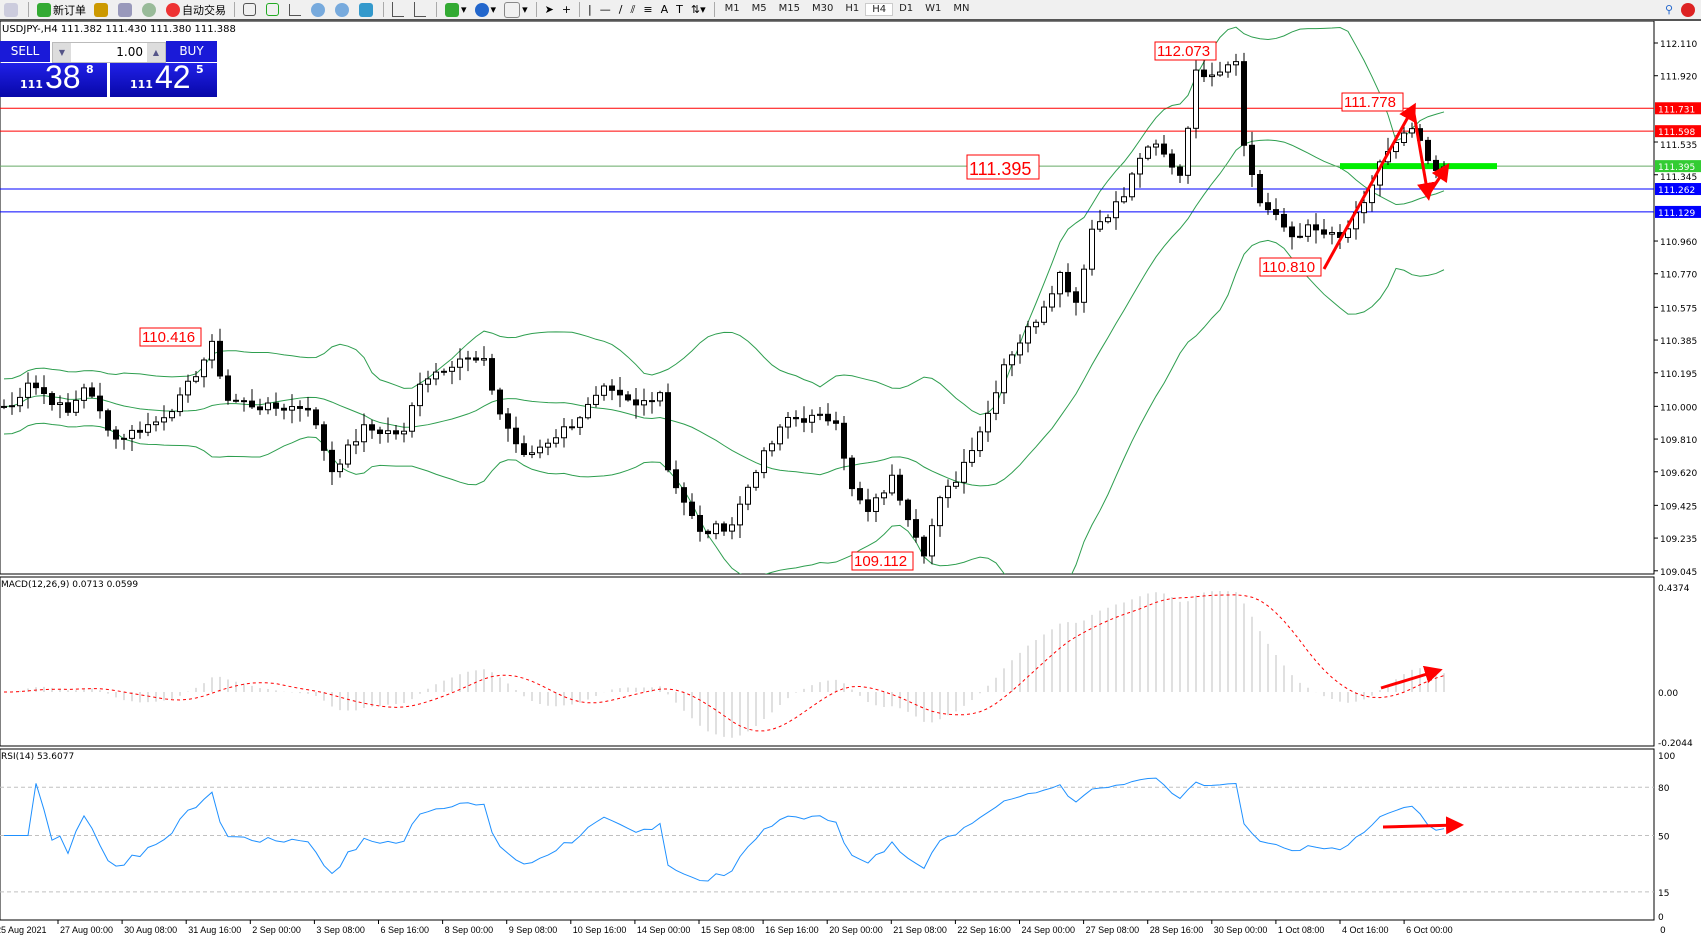  I want to click on news-button, so click(126, 9).